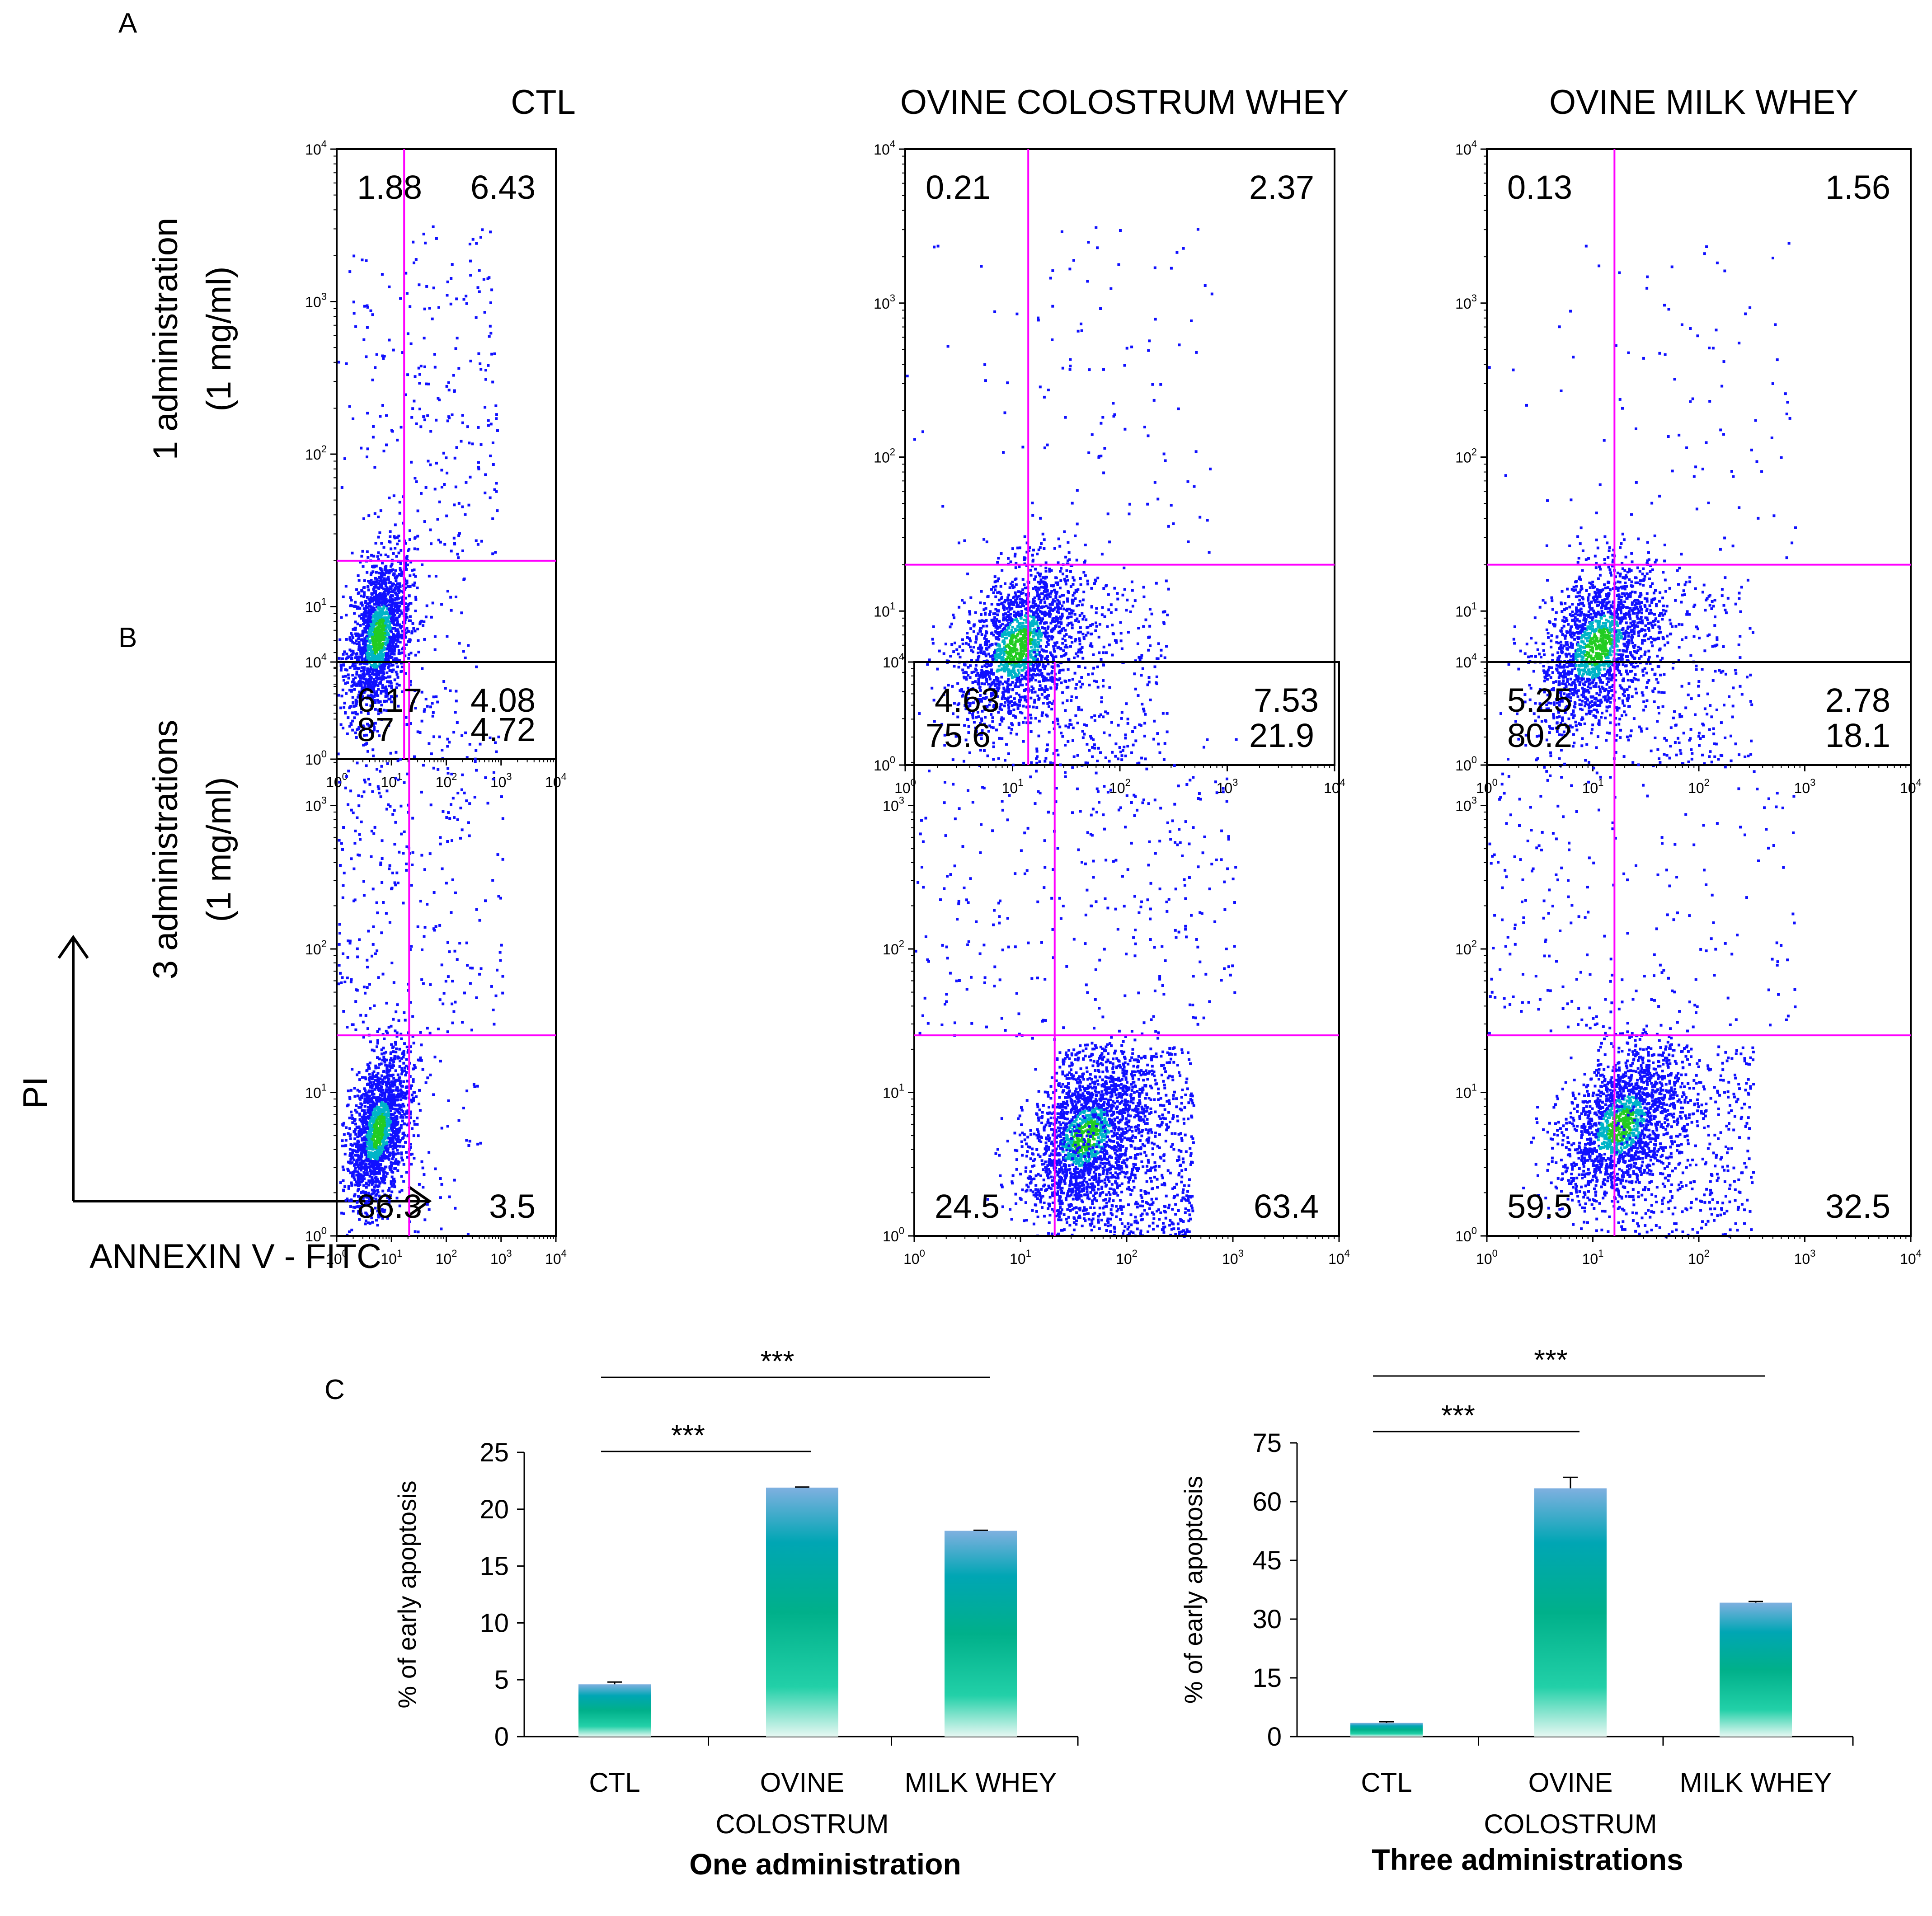 The image size is (1932, 1916). I want to click on quadrant-ul: 6.17, so click(390, 700).